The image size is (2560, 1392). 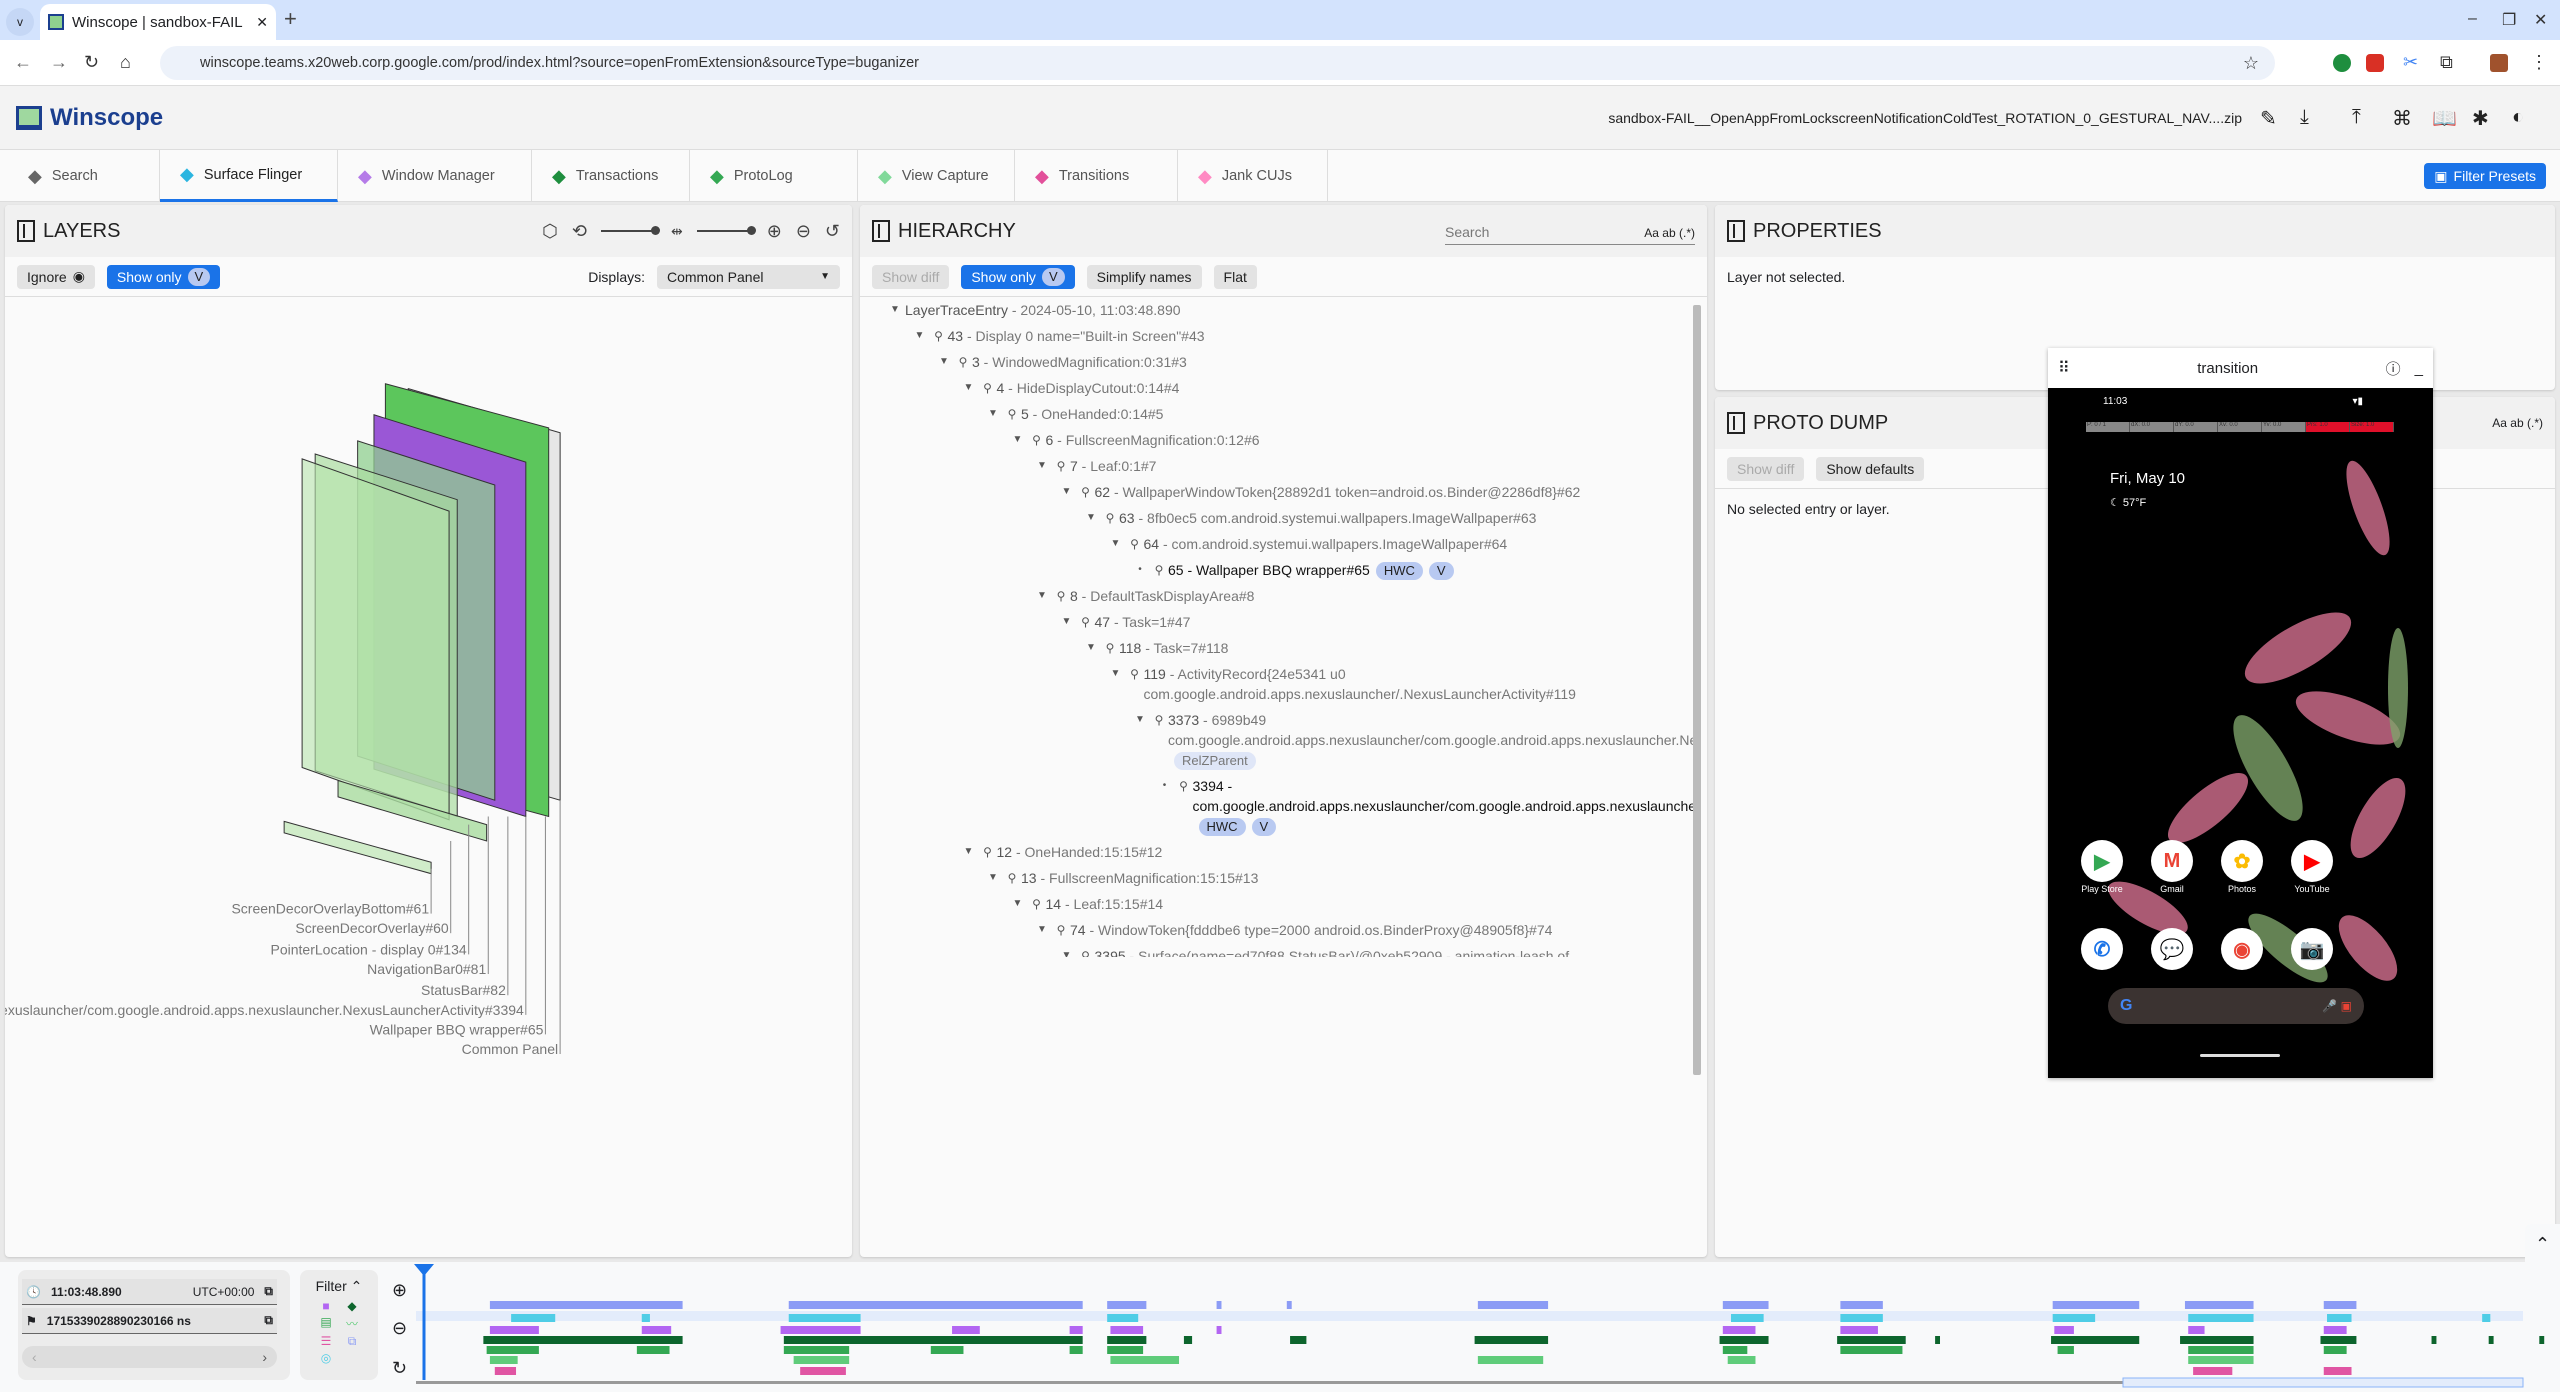 What do you see at coordinates (412, 810) in the screenshot?
I see `layer-rect-screen-decor-overlay` at bounding box center [412, 810].